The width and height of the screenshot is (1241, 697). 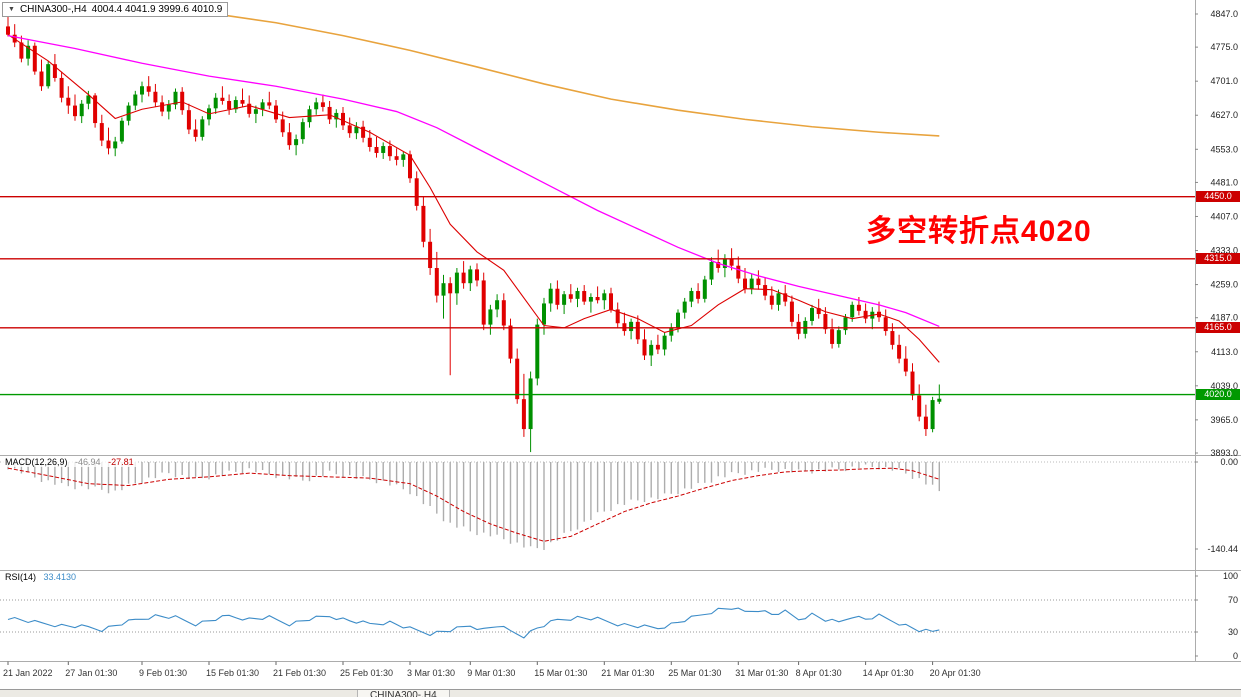 What do you see at coordinates (1218, 259) in the screenshot?
I see `price-tag-4315.0: 4315.0` at bounding box center [1218, 259].